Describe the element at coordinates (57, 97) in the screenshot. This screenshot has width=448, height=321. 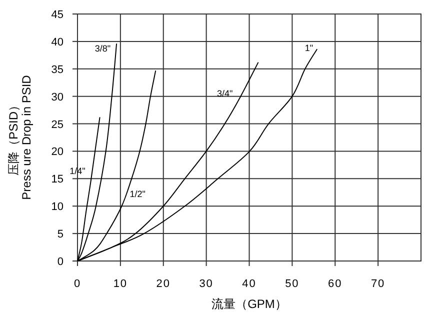
I see `y-tick-label: 30` at that location.